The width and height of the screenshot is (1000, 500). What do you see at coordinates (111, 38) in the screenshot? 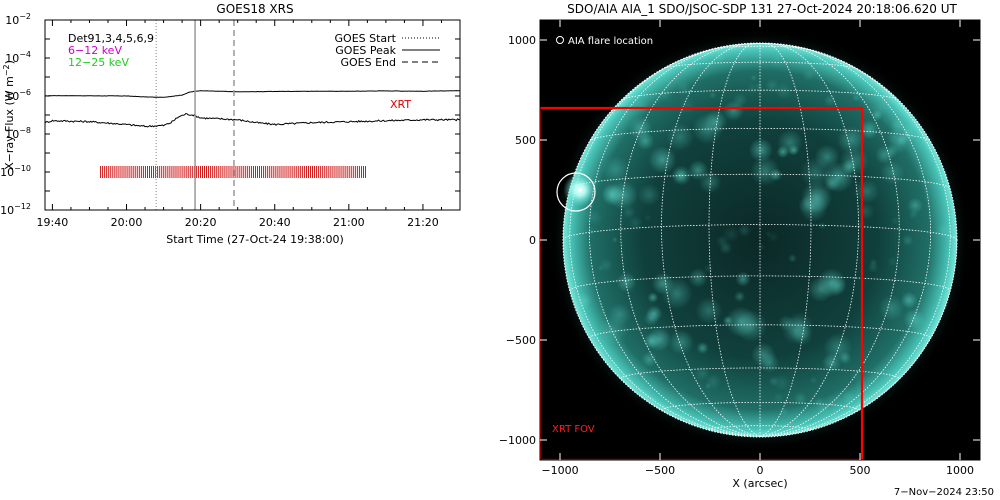
I see `goes-detector-label: Det91,3,4,5,6,9` at bounding box center [111, 38].